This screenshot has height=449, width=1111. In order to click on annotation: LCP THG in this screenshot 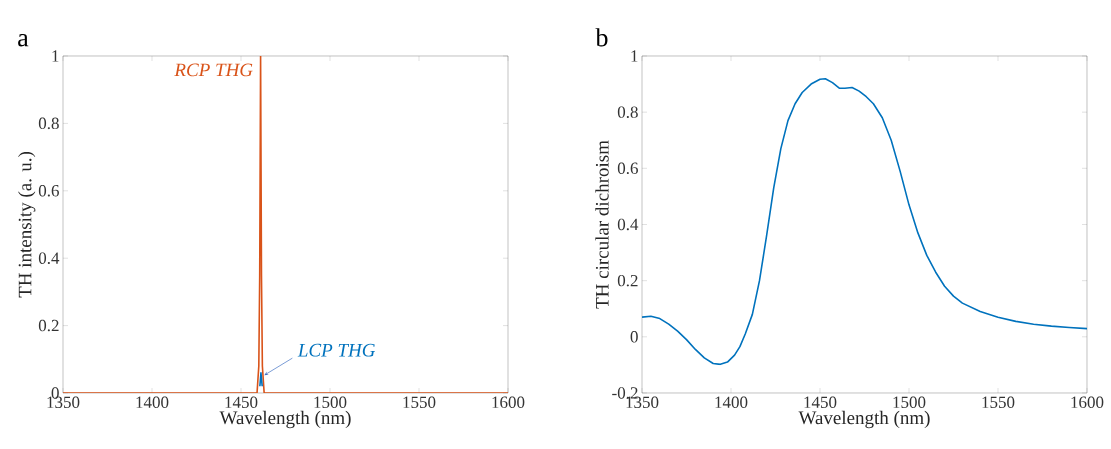, I will do `click(336, 350)`.